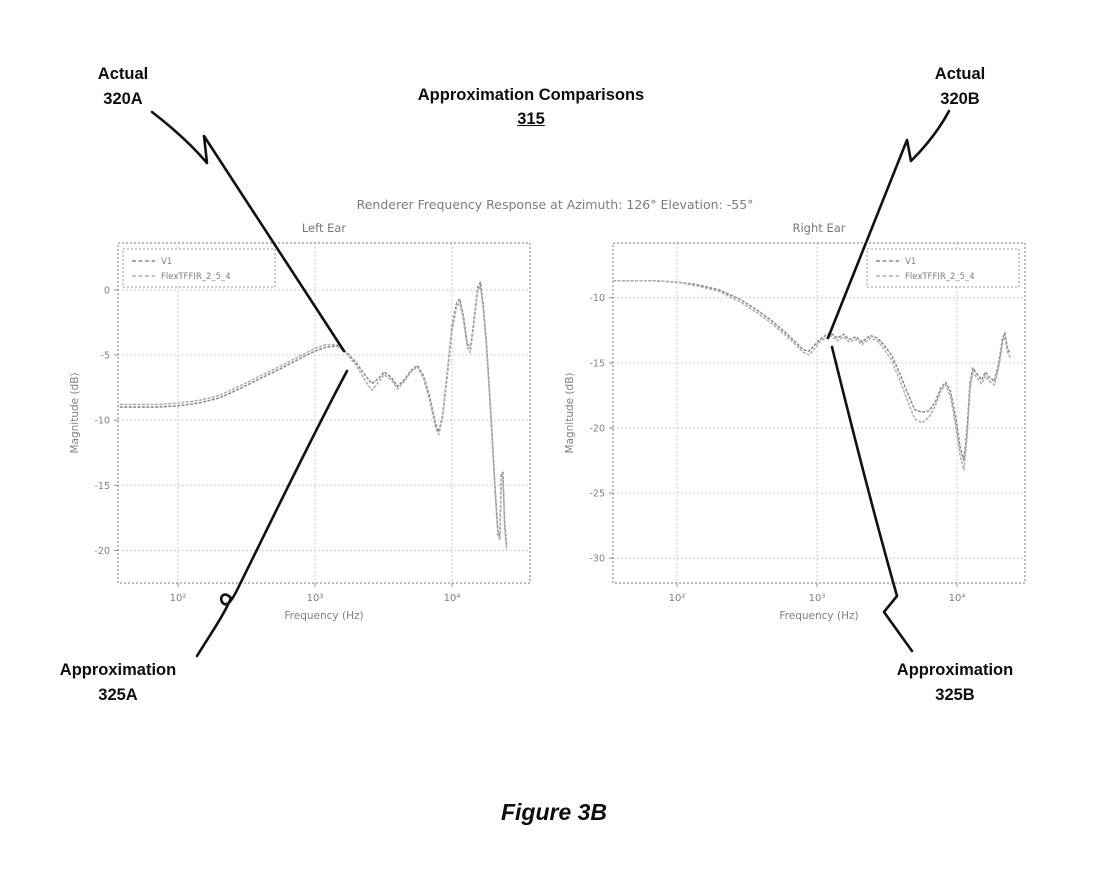 The image size is (1108, 877). I want to click on callout-actual-320A: Actual 320A, so click(123, 87).